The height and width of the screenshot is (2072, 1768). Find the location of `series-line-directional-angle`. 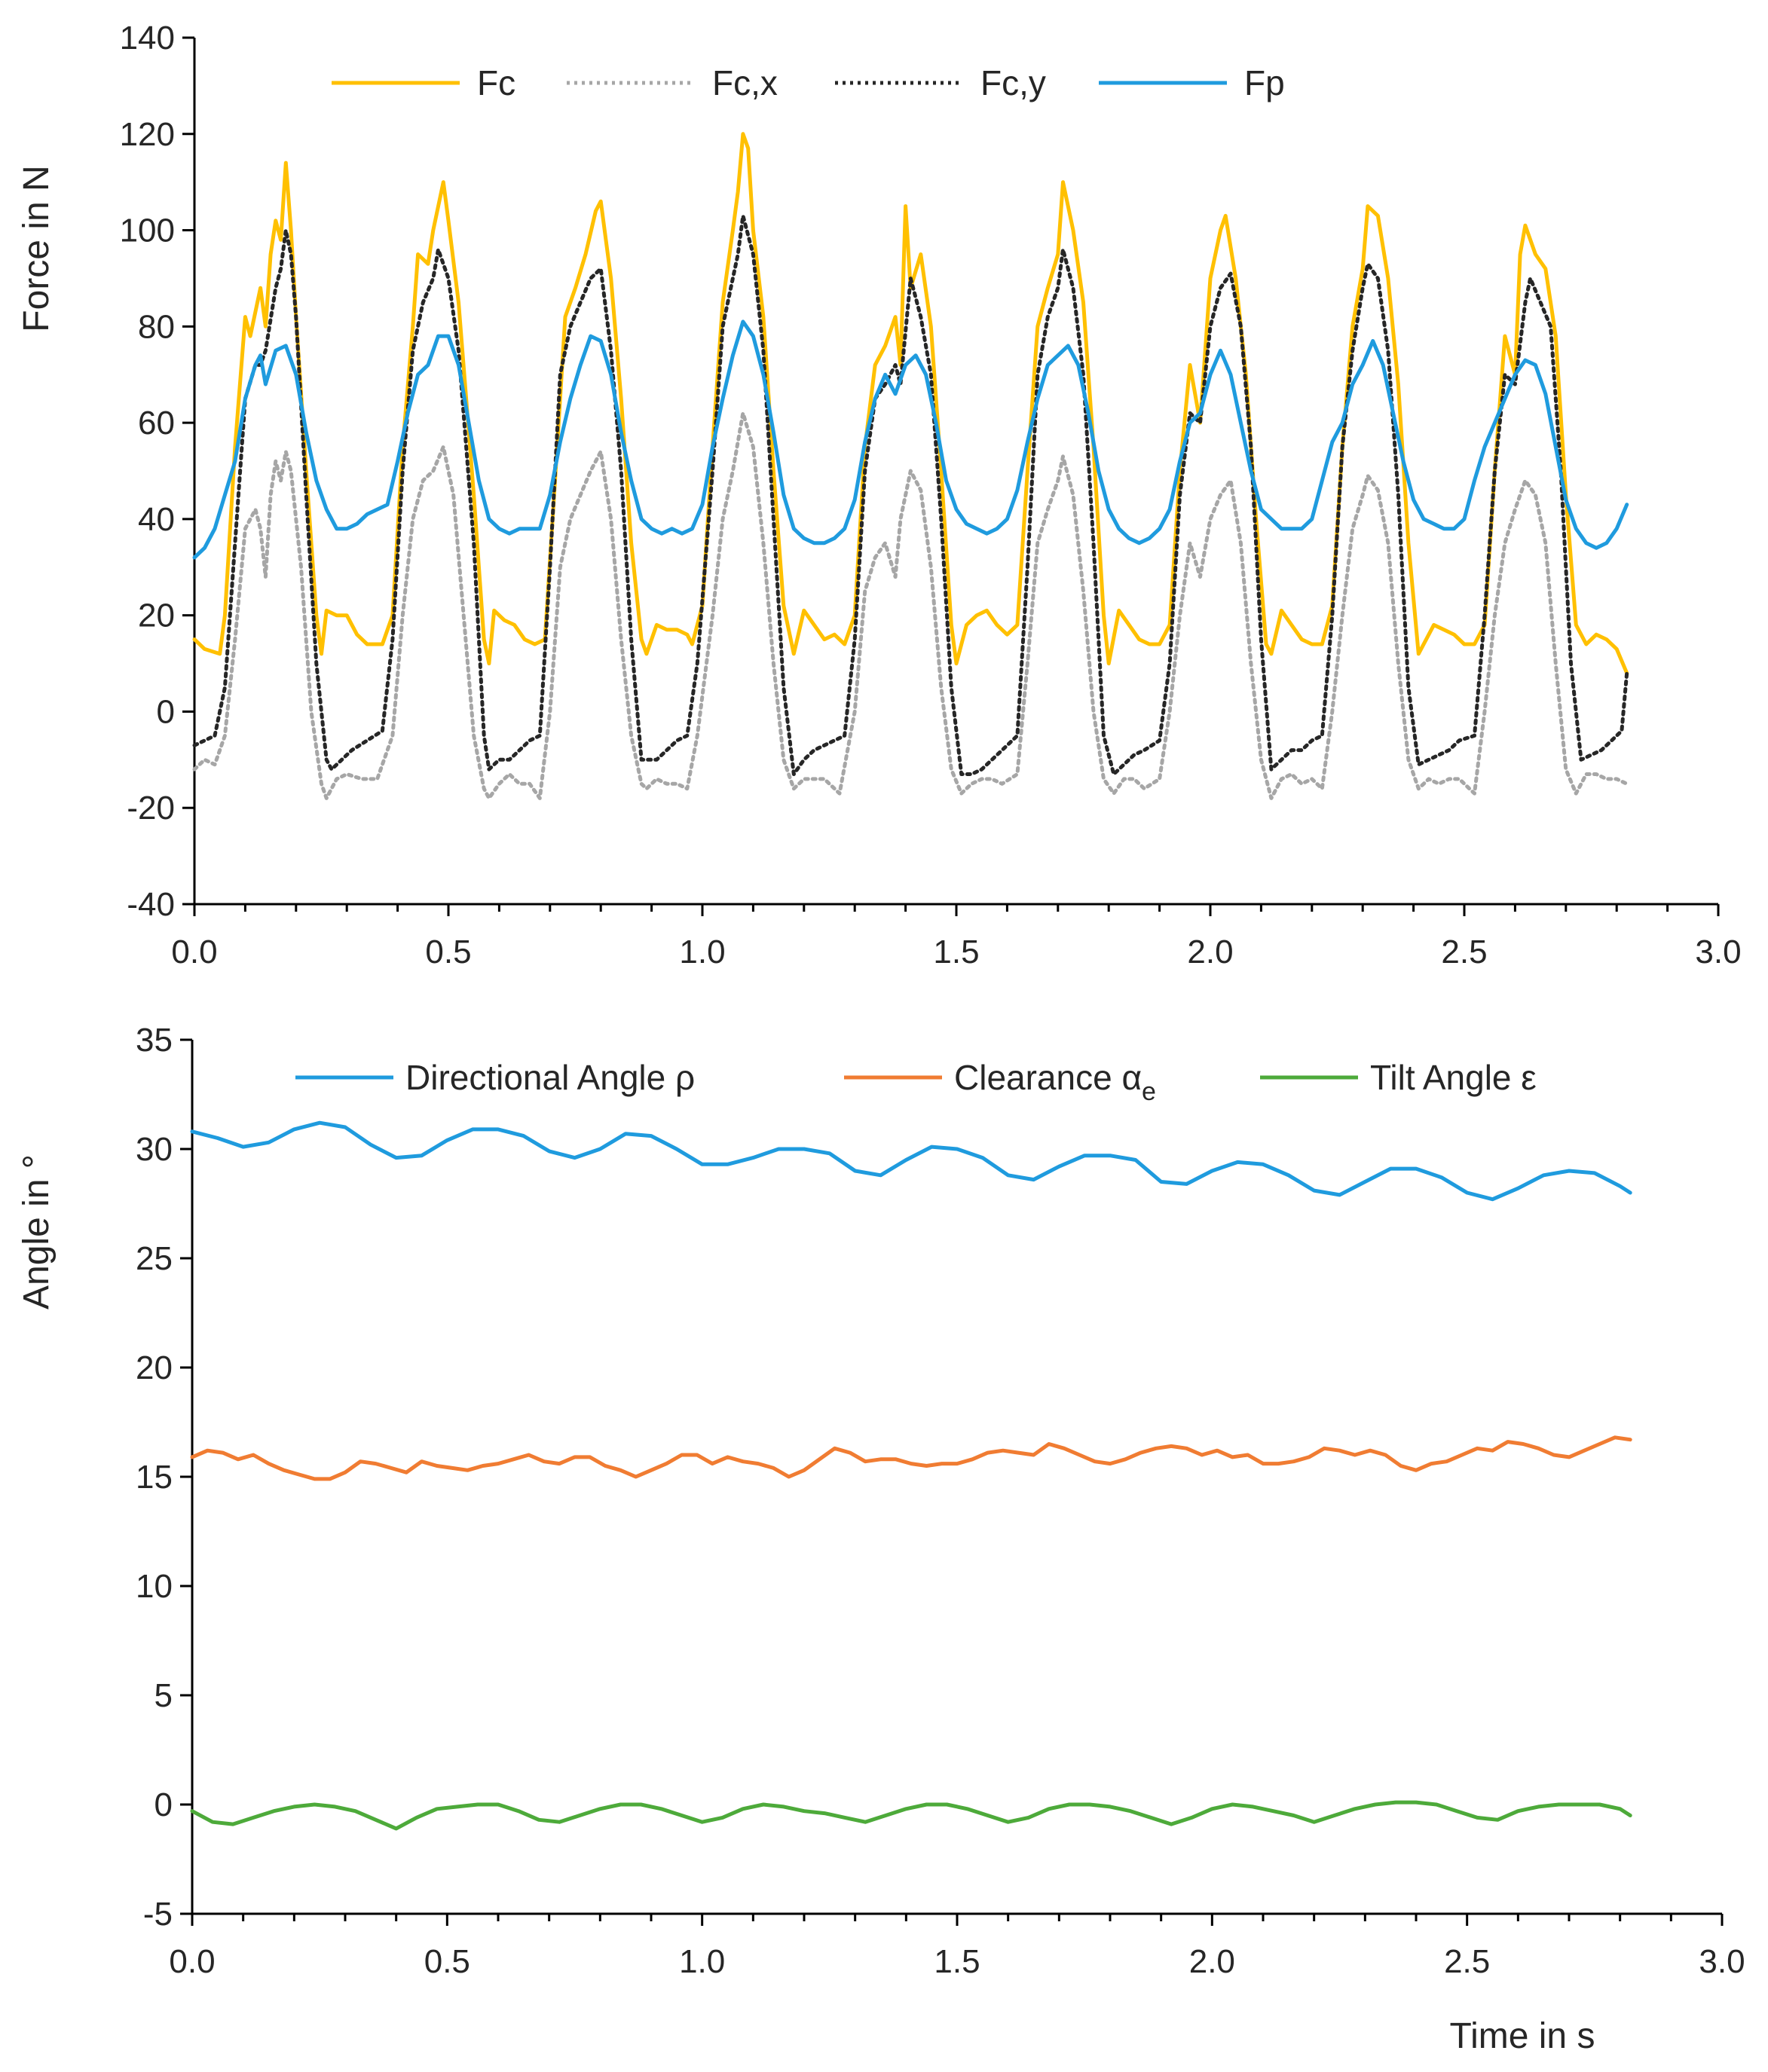

series-line-directional-angle is located at coordinates (911, 1161).